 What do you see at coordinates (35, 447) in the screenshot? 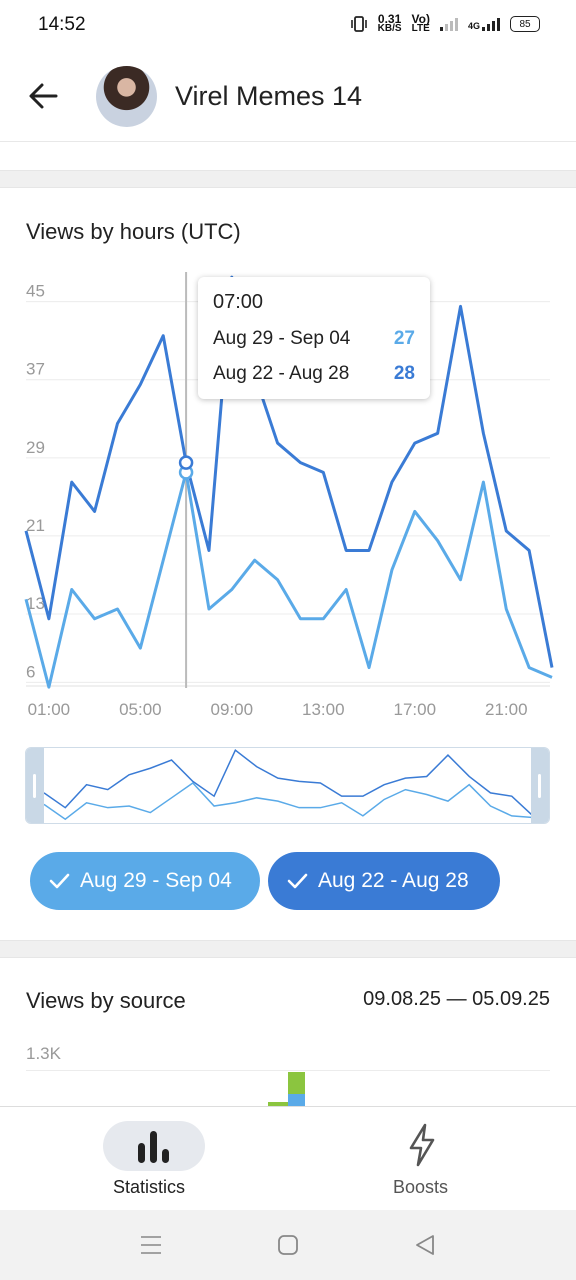
I see `y-tick-label: 29` at bounding box center [35, 447].